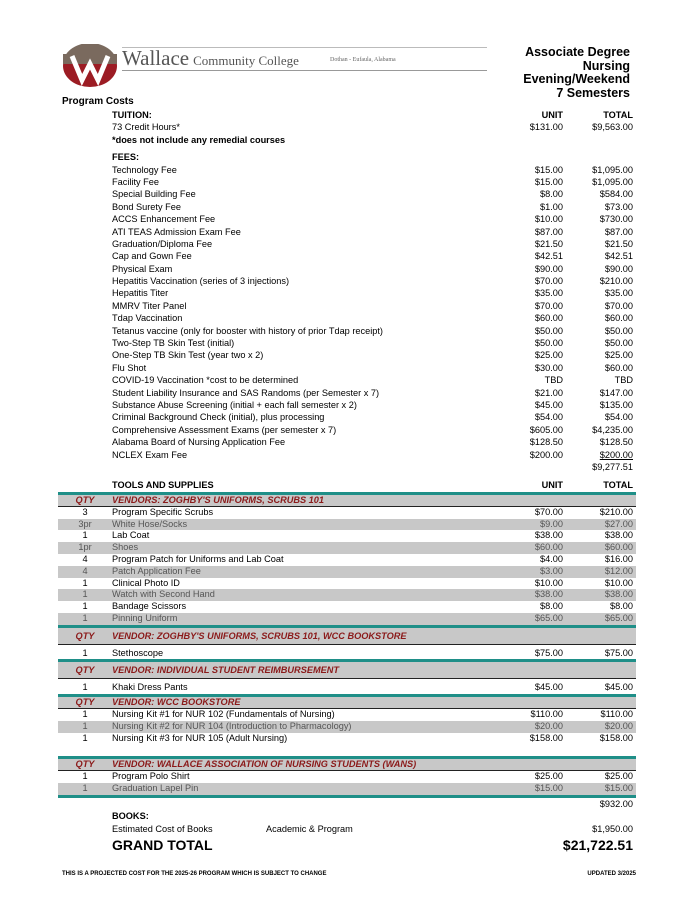 The height and width of the screenshot is (906, 700). Describe the element at coordinates (548, 547) in the screenshot. I see `supply-unit: $60.00` at that location.